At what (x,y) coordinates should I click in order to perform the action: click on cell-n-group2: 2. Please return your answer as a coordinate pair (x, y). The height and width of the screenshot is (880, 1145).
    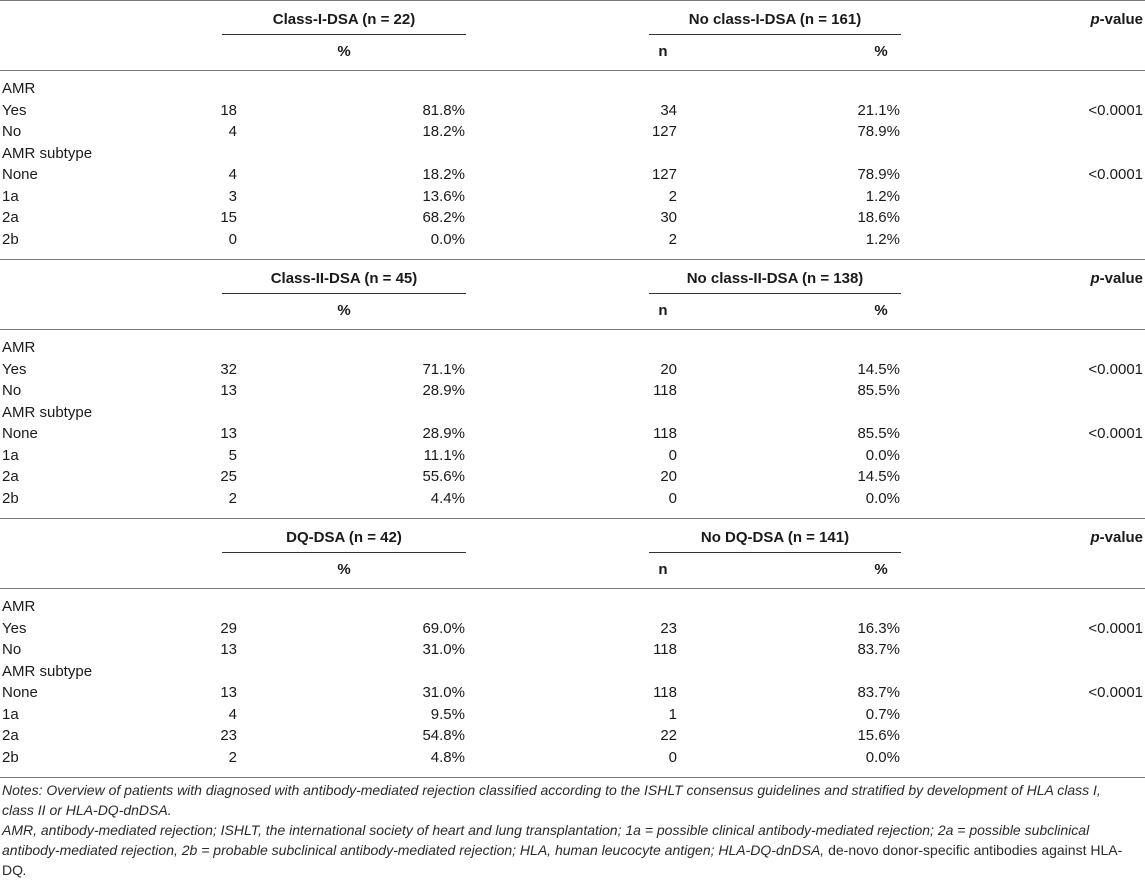
    Looking at the image, I should click on (672, 196).